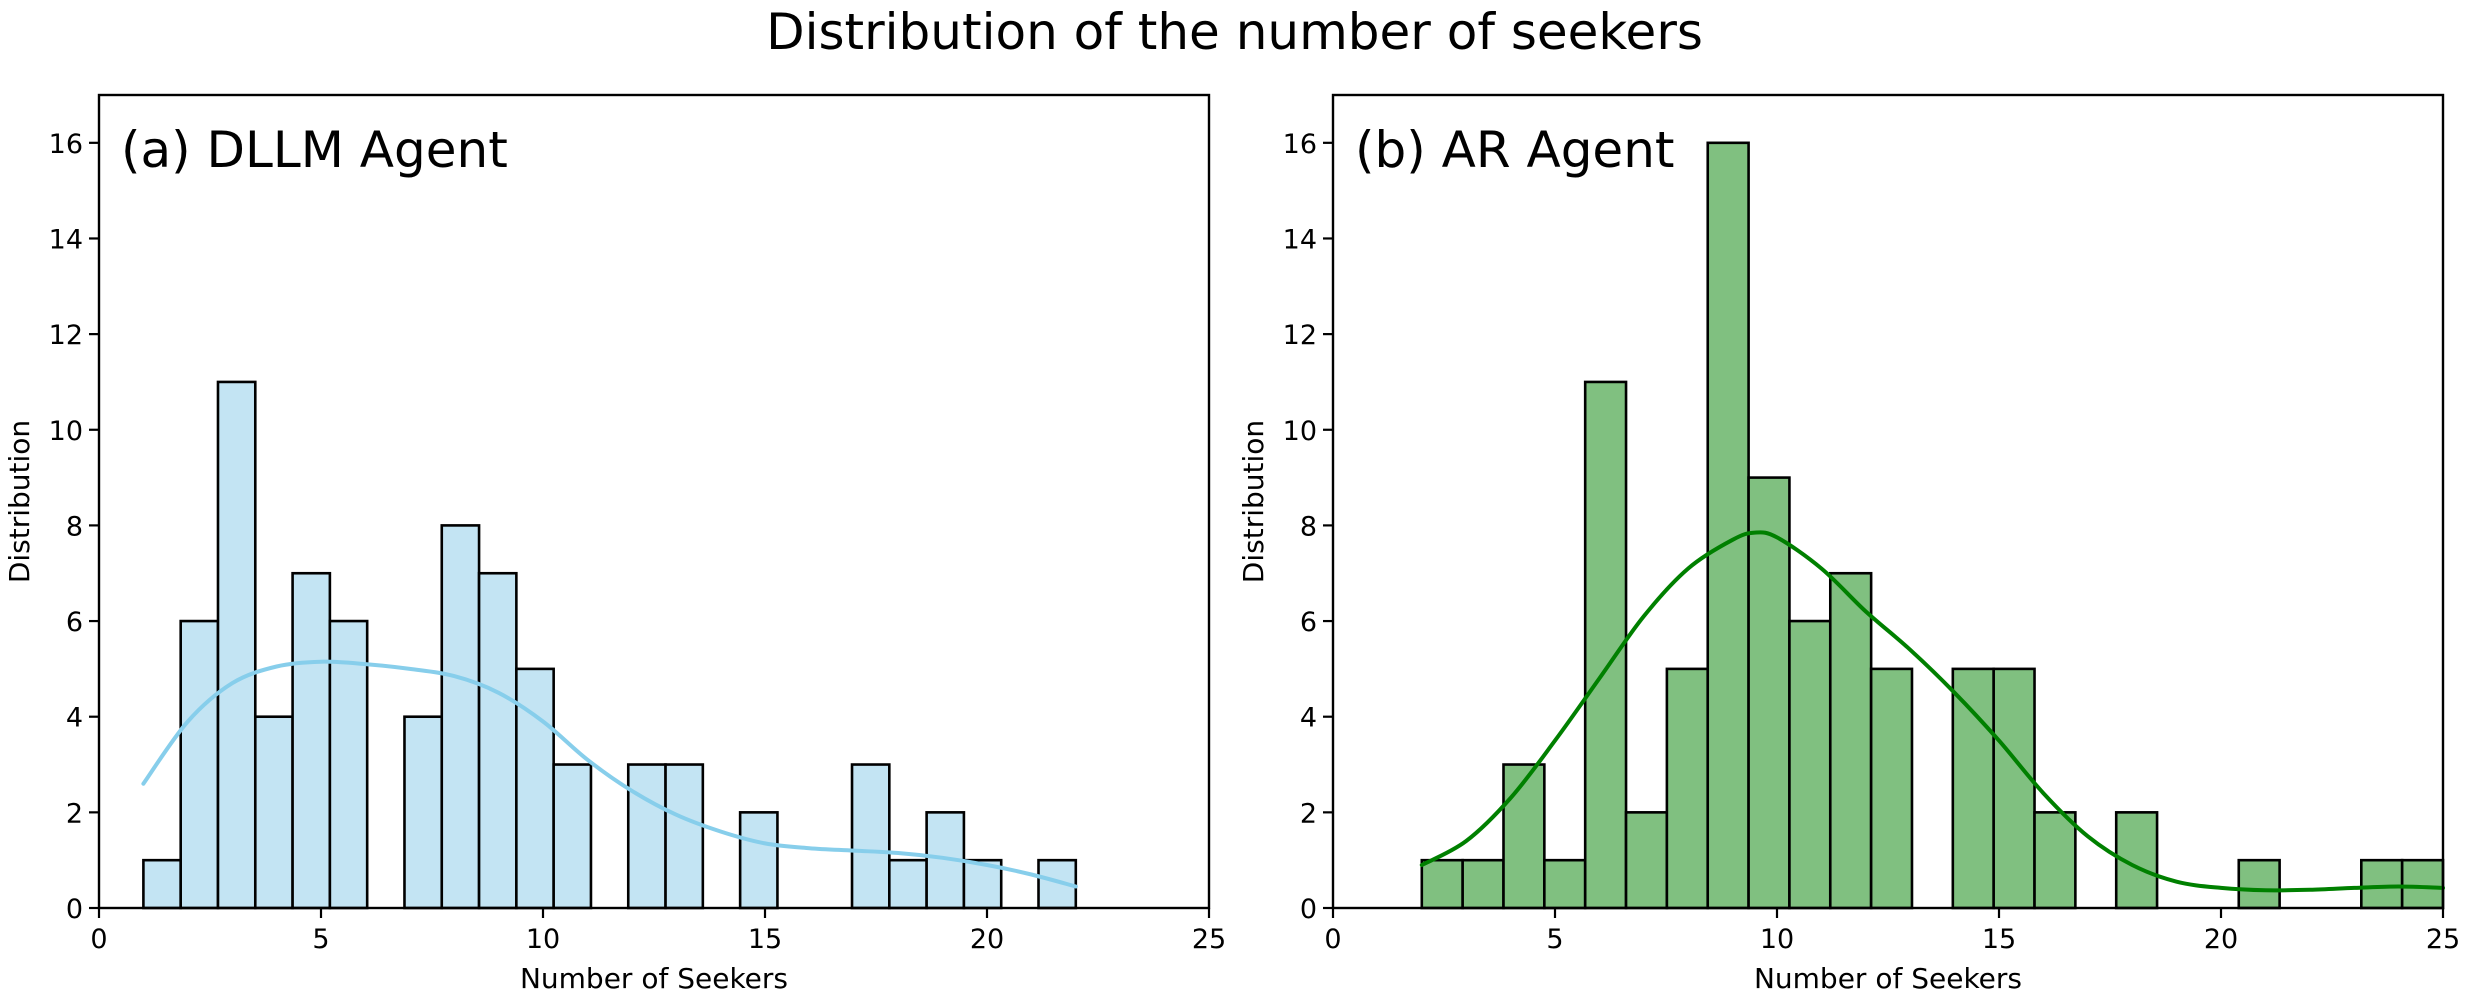 Image resolution: width=2469 pixels, height=1005 pixels. I want to click on panel-label: (b) AR Agent, so click(1514, 150).